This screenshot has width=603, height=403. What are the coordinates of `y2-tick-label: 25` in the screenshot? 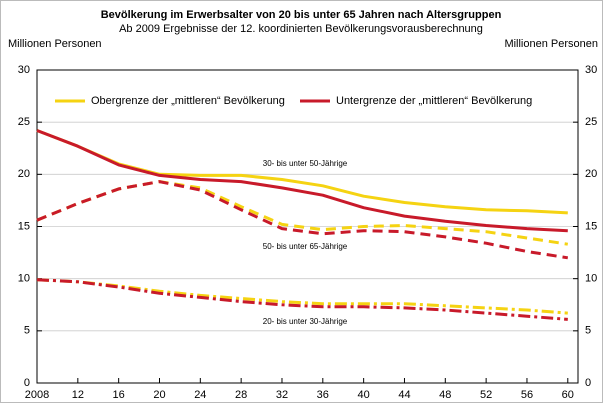 It's located at (591, 122).